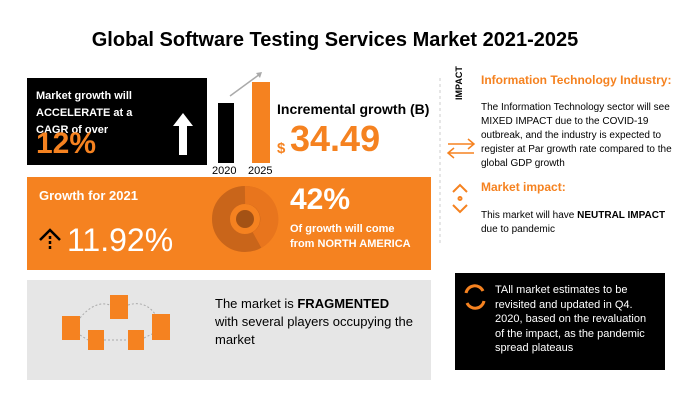 Image resolution: width=693 pixels, height=400 pixels. What do you see at coordinates (621, 215) in the screenshot?
I see `text-bold: NEUTRAL IMPACT` at bounding box center [621, 215].